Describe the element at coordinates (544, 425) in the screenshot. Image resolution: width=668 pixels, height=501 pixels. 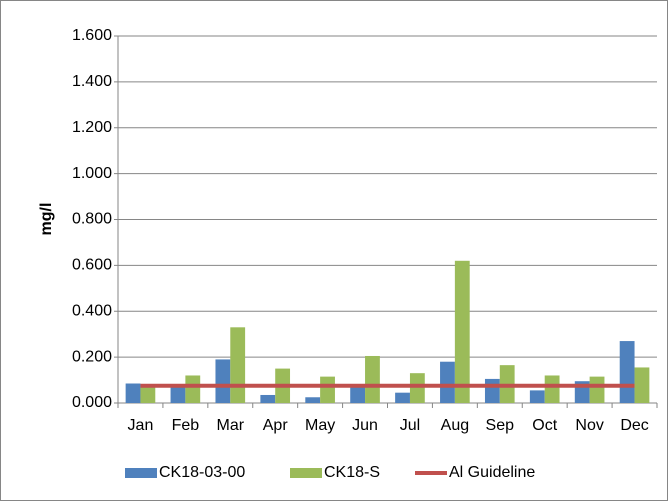
I see `x-tick-label: Oct` at that location.